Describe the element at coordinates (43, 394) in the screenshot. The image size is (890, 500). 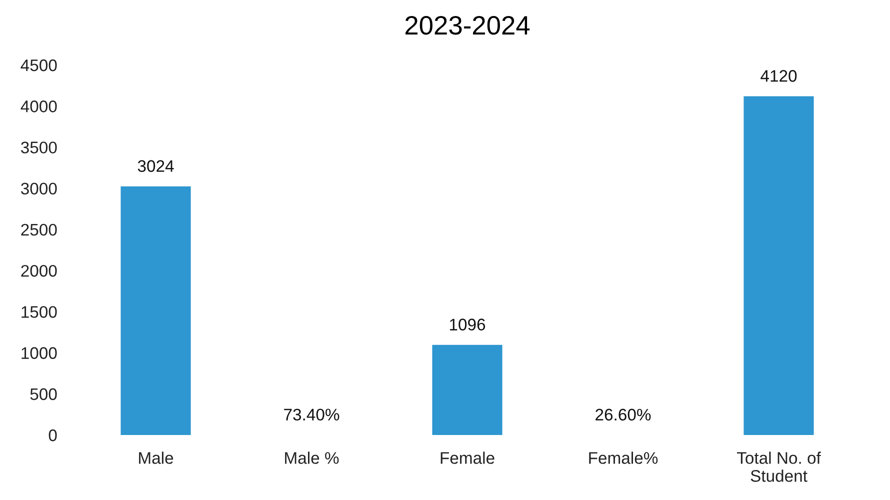
I see `y-tick-label: 500` at that location.